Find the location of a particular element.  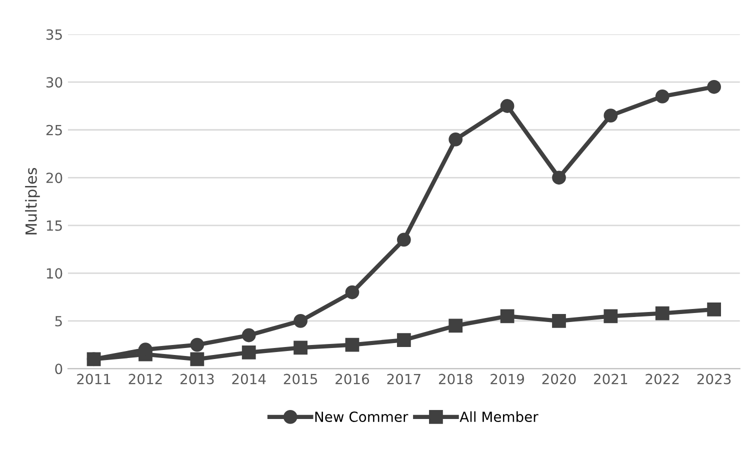

y-axis-title: Multiples is located at coordinates (32, 201).